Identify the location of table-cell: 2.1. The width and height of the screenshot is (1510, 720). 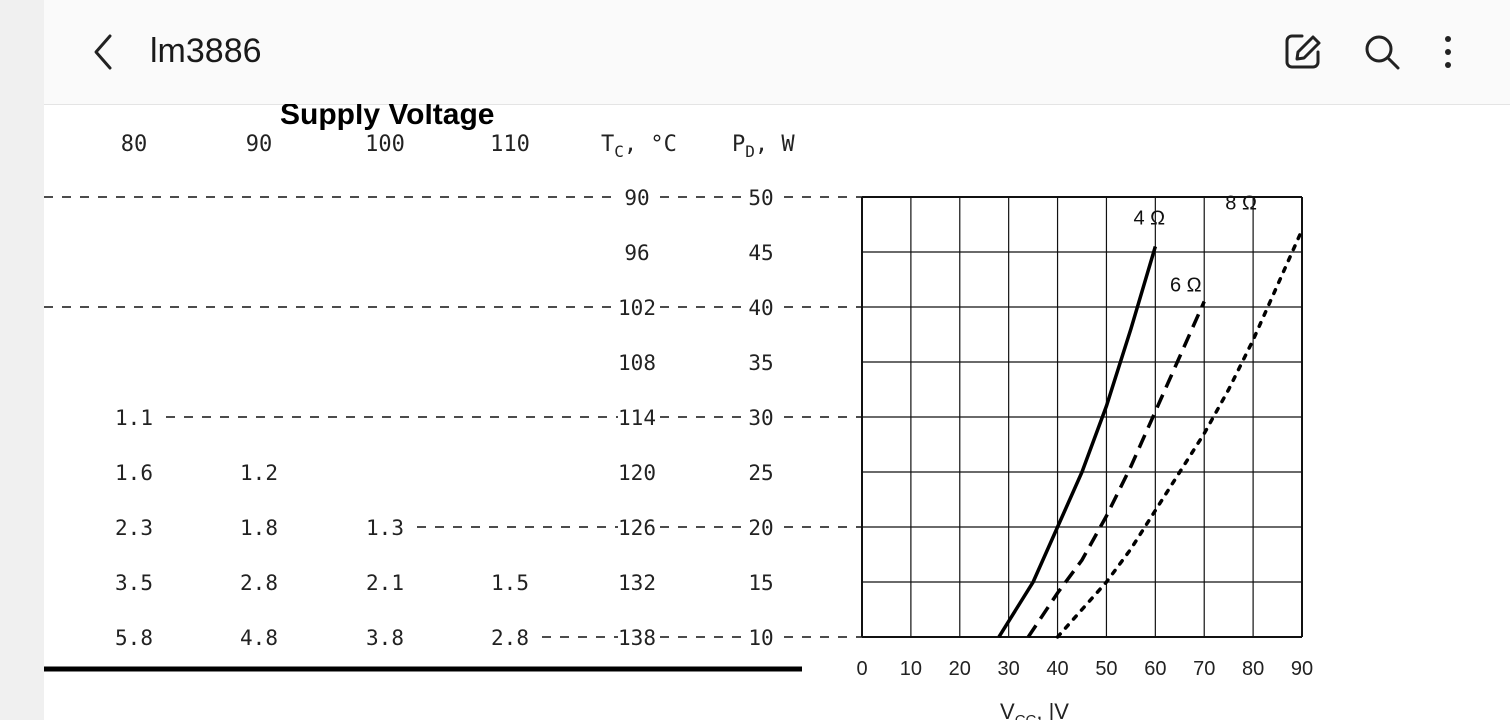
(385, 583).